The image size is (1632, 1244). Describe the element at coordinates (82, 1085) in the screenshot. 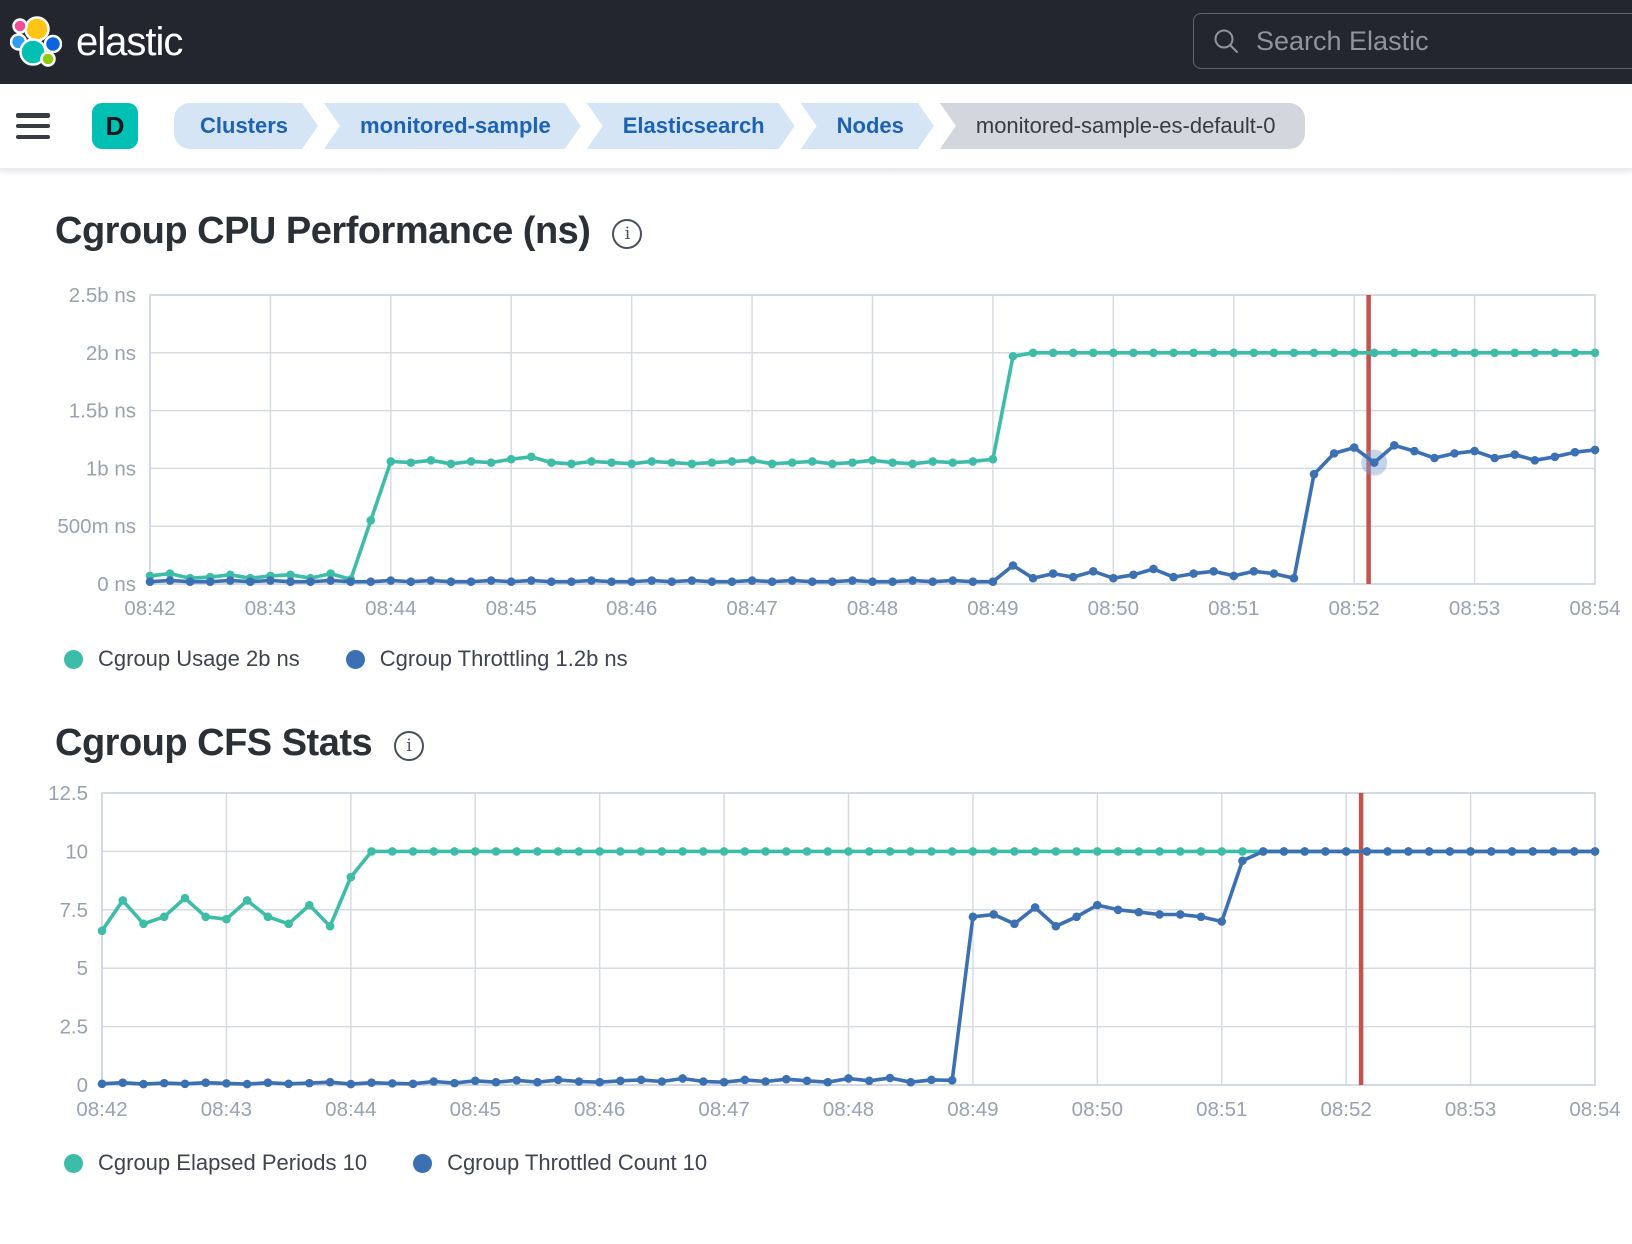

I see `svg-text: 0` at that location.